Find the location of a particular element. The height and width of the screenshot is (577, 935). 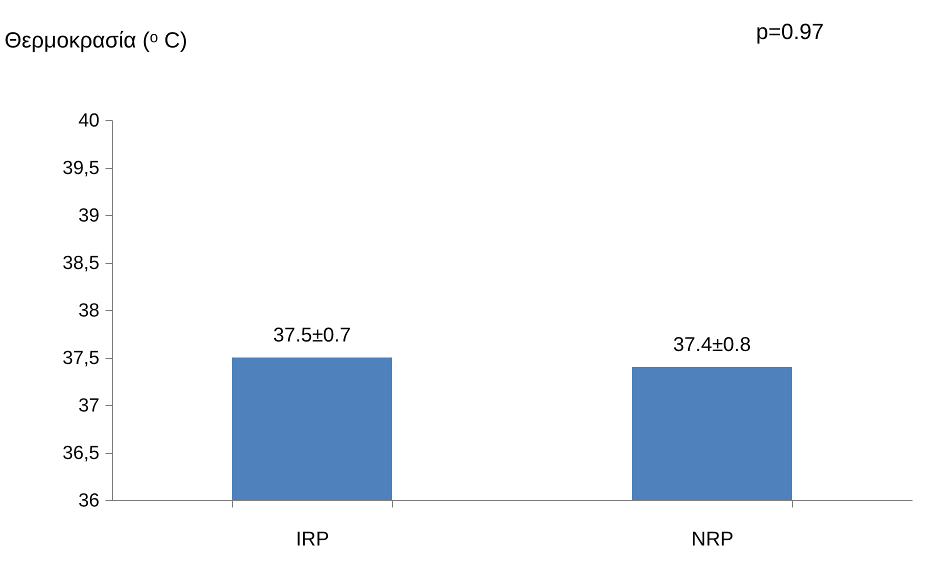

data-label: 37.5±0.7 is located at coordinates (312, 335).